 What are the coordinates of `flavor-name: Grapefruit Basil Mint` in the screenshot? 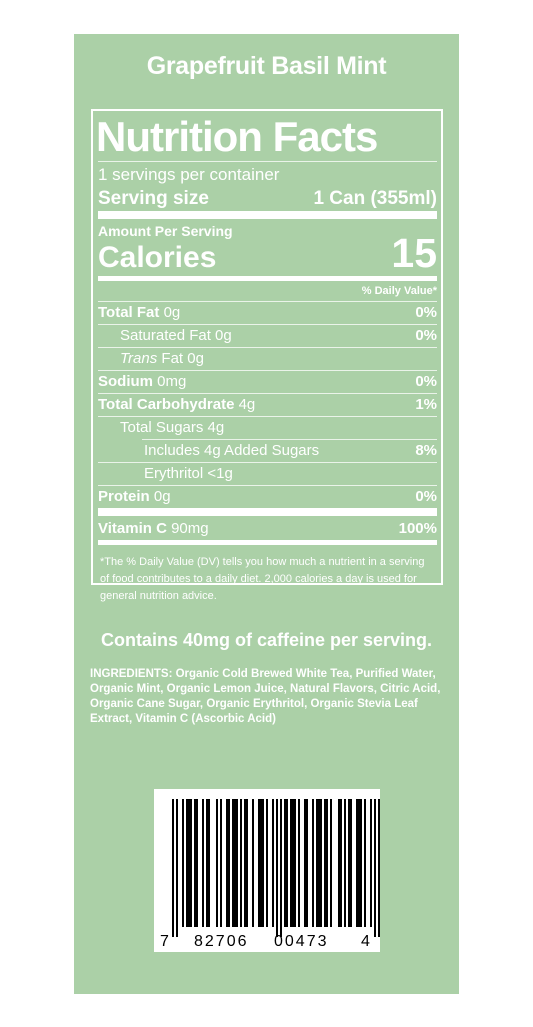 It's located at (266, 66).